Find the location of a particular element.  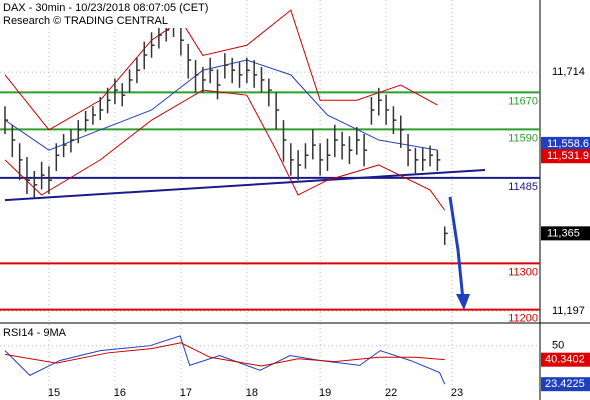

x-tick-label: 17 is located at coordinates (186, 393).